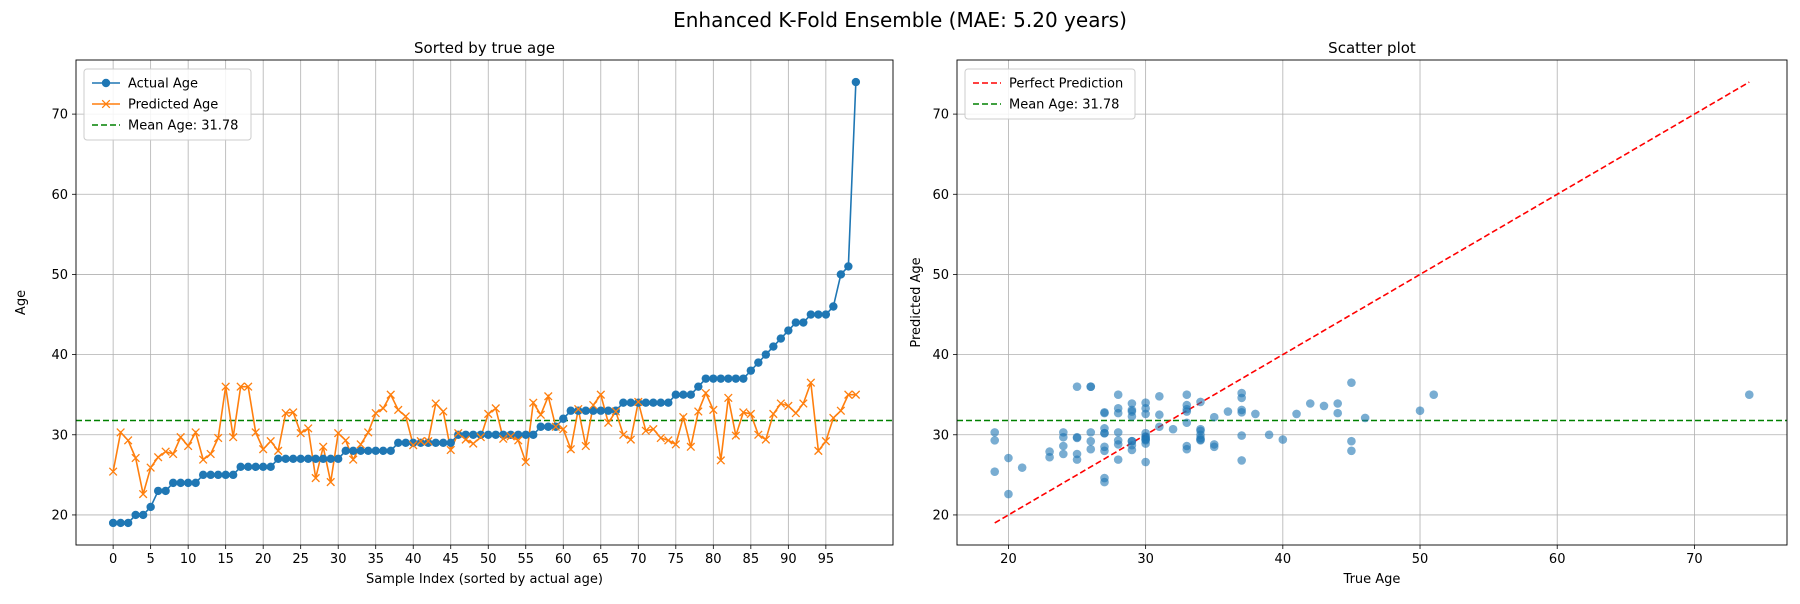  What do you see at coordinates (413, 559) in the screenshot?
I see `panel-1-xtick-label: 40` at bounding box center [413, 559].